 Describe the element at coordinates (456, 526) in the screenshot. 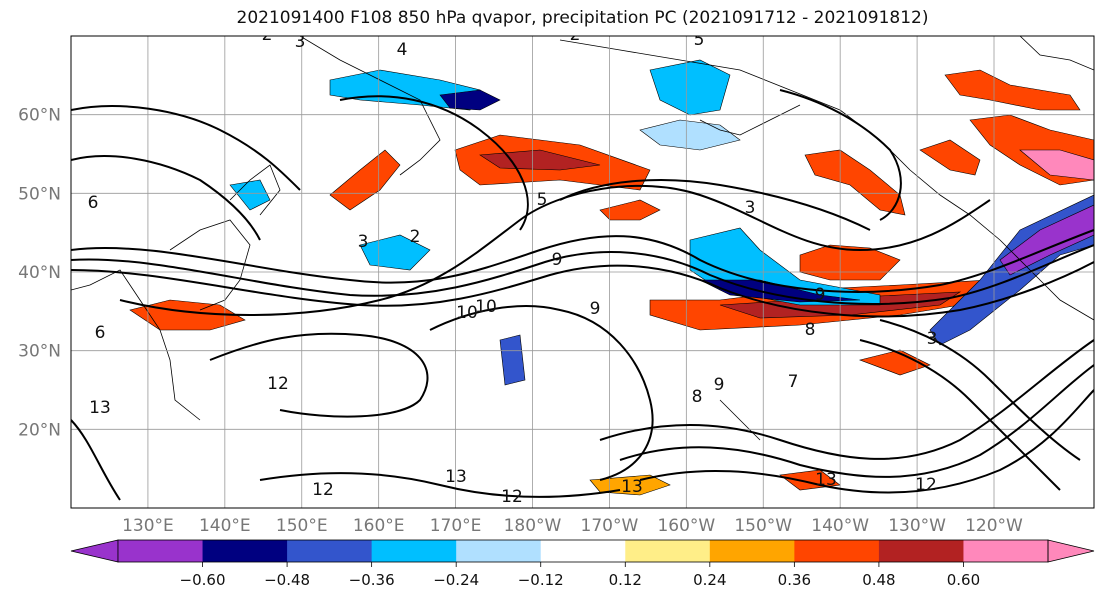

I see `longitude-tick-label: 170°E` at that location.